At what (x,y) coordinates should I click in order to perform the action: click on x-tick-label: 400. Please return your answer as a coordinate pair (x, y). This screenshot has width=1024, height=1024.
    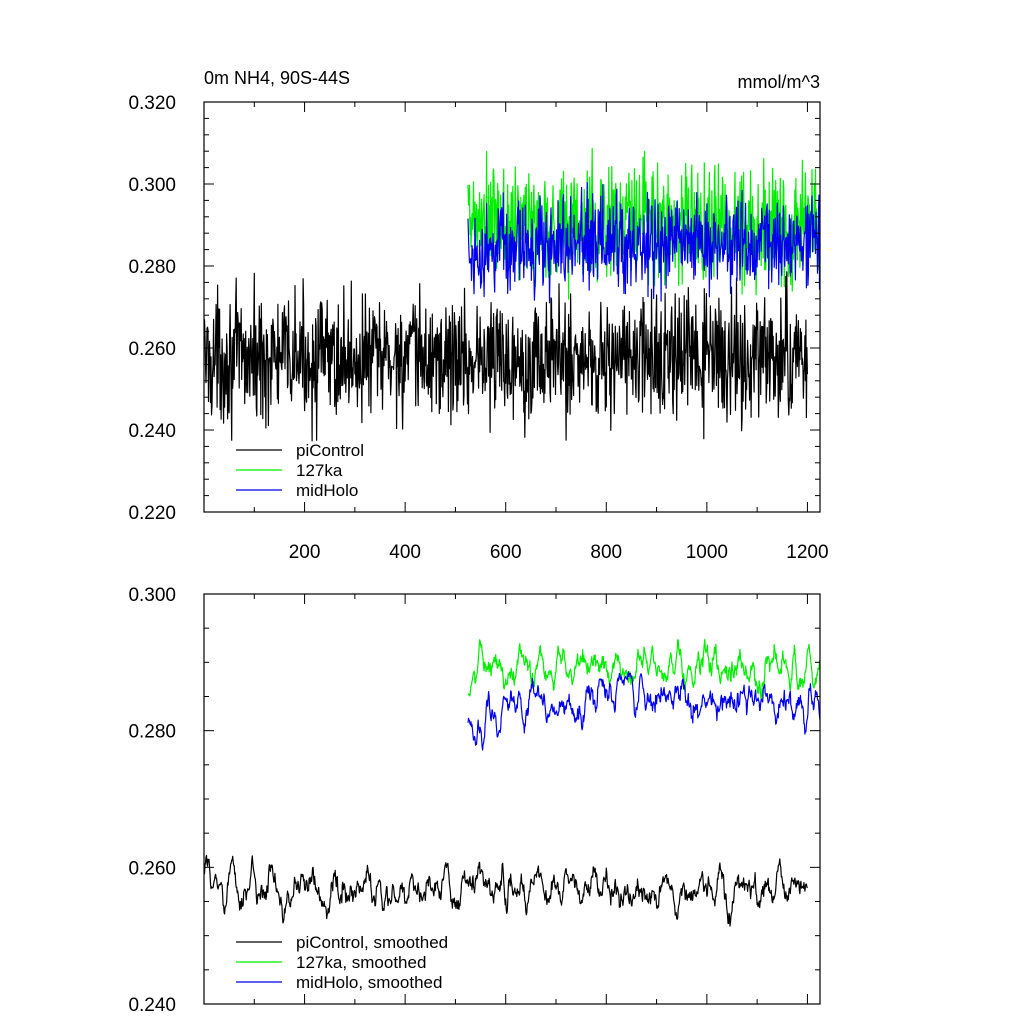
    Looking at the image, I should click on (405, 552).